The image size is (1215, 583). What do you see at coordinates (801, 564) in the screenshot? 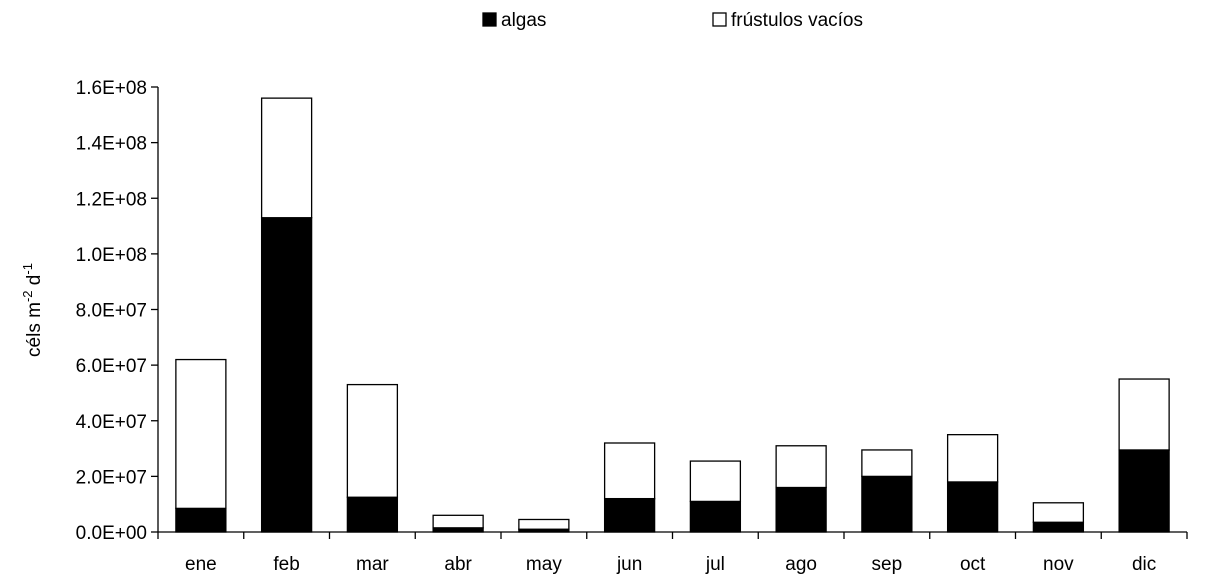
I see `x-tick-label: ago` at bounding box center [801, 564].